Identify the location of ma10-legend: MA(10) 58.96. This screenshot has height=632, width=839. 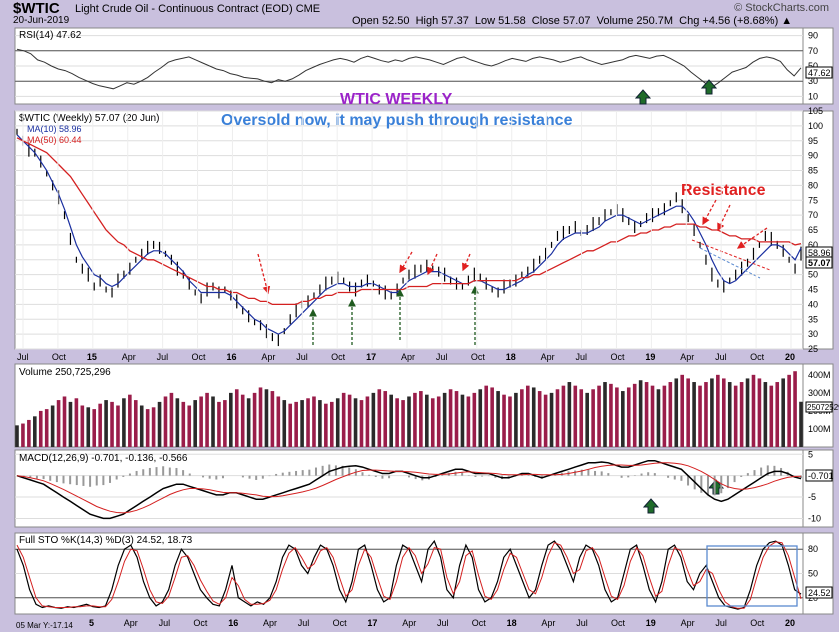
(54, 129).